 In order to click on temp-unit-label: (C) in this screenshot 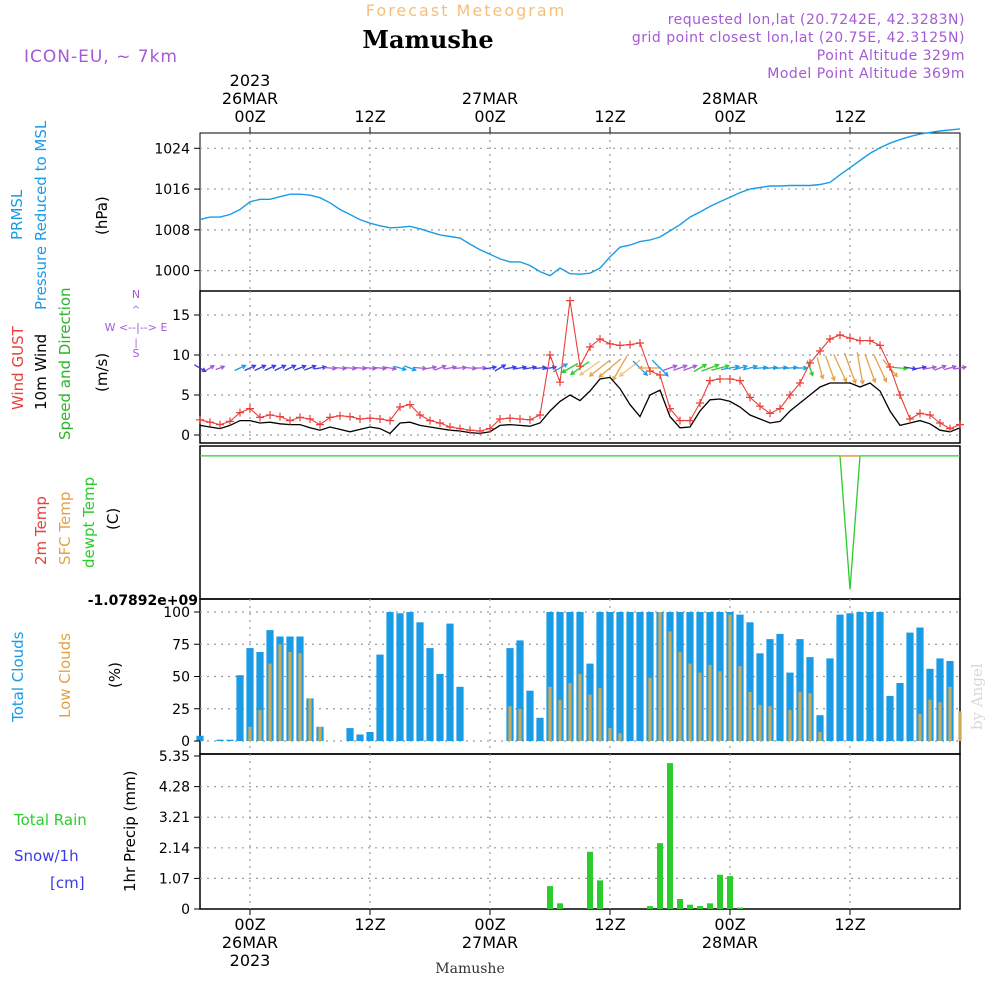, I will do `click(113, 519)`.